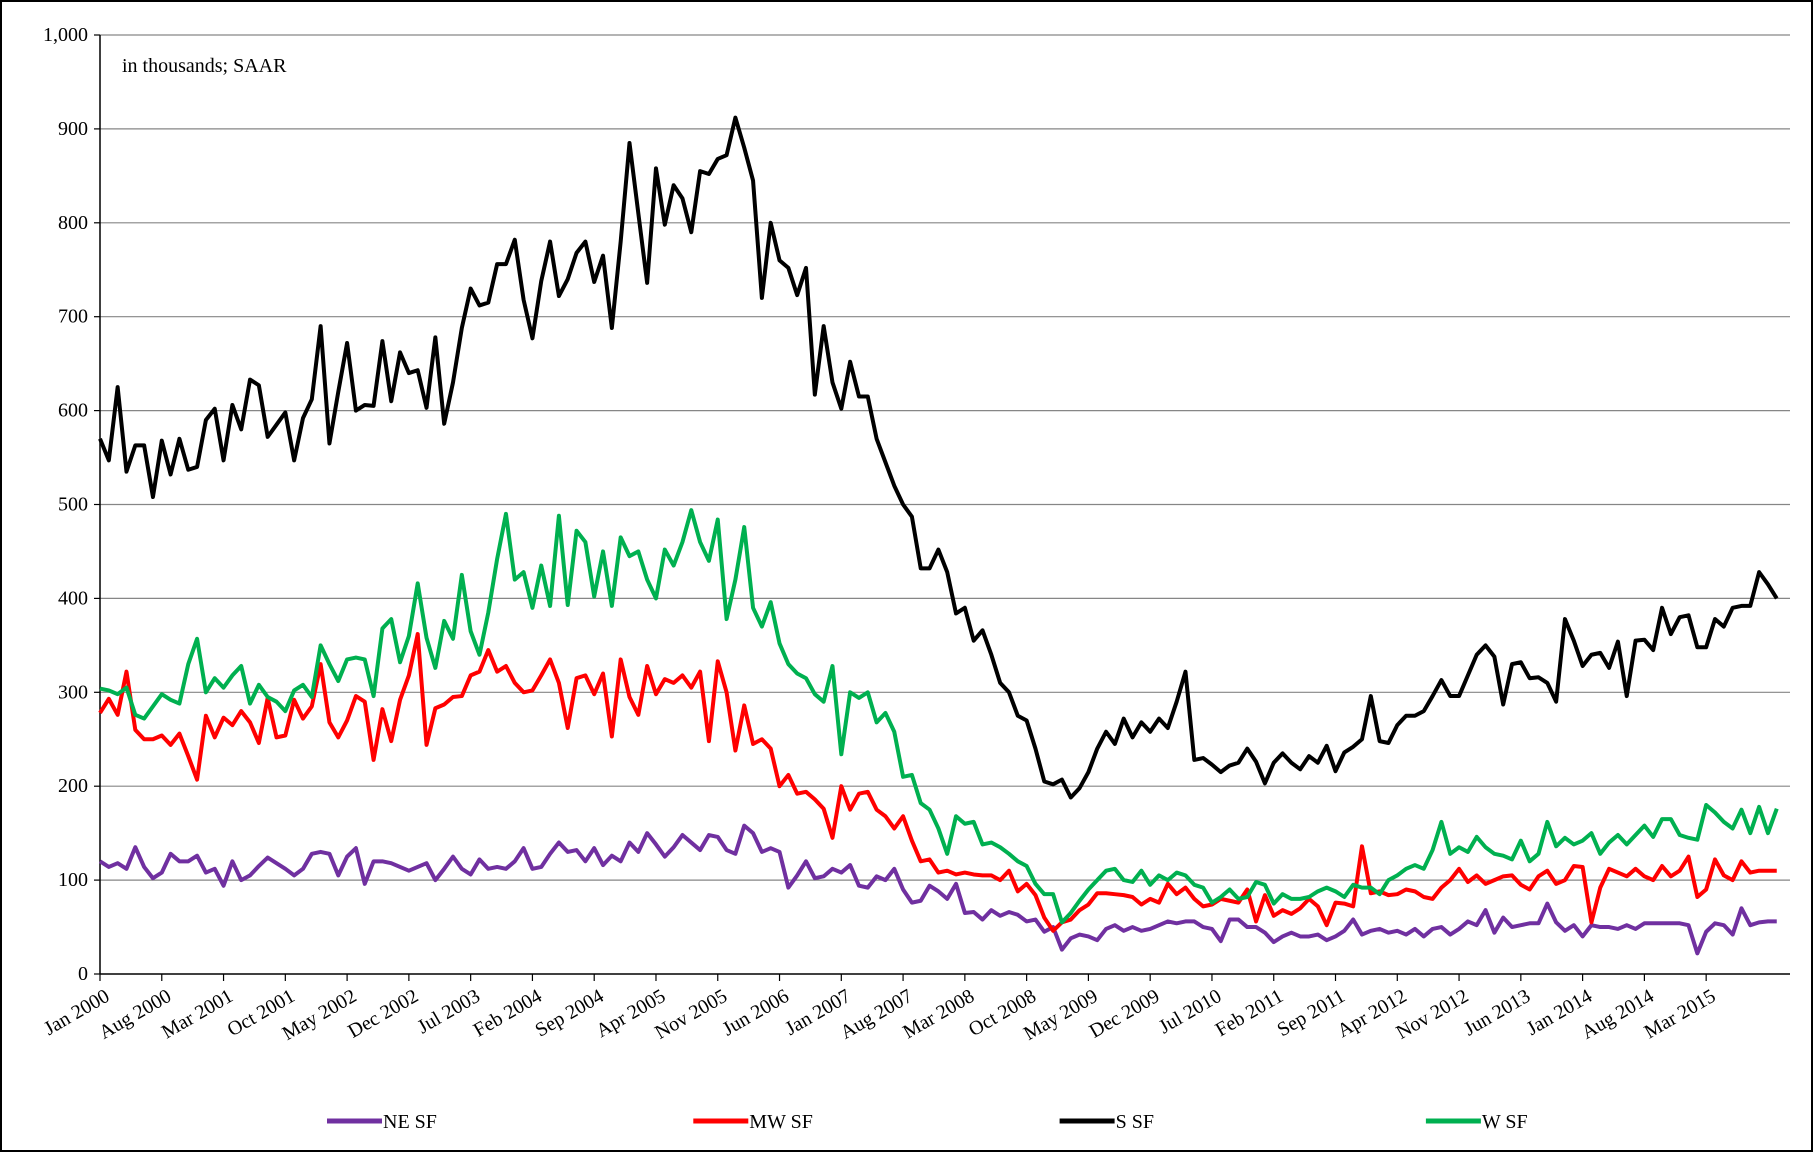  I want to click on y-tick-label: 300, so click(73, 692).